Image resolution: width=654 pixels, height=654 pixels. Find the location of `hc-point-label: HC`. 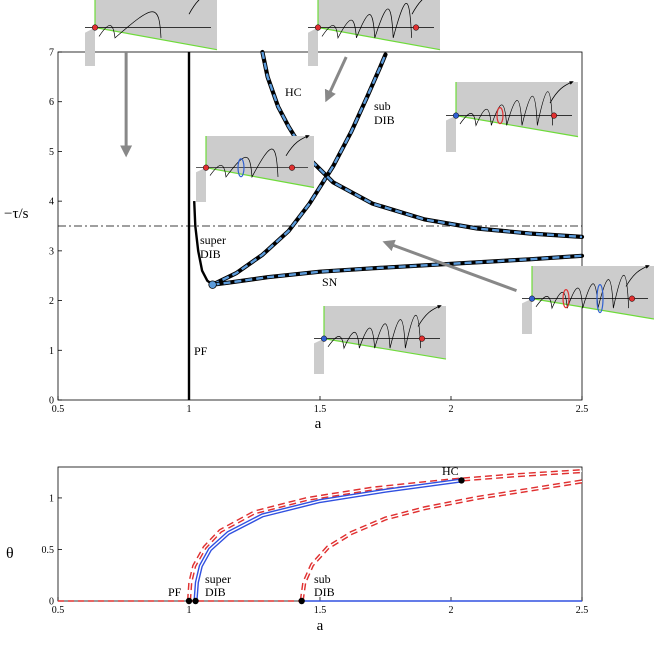

hc-point-label: HC is located at coordinates (450, 471).